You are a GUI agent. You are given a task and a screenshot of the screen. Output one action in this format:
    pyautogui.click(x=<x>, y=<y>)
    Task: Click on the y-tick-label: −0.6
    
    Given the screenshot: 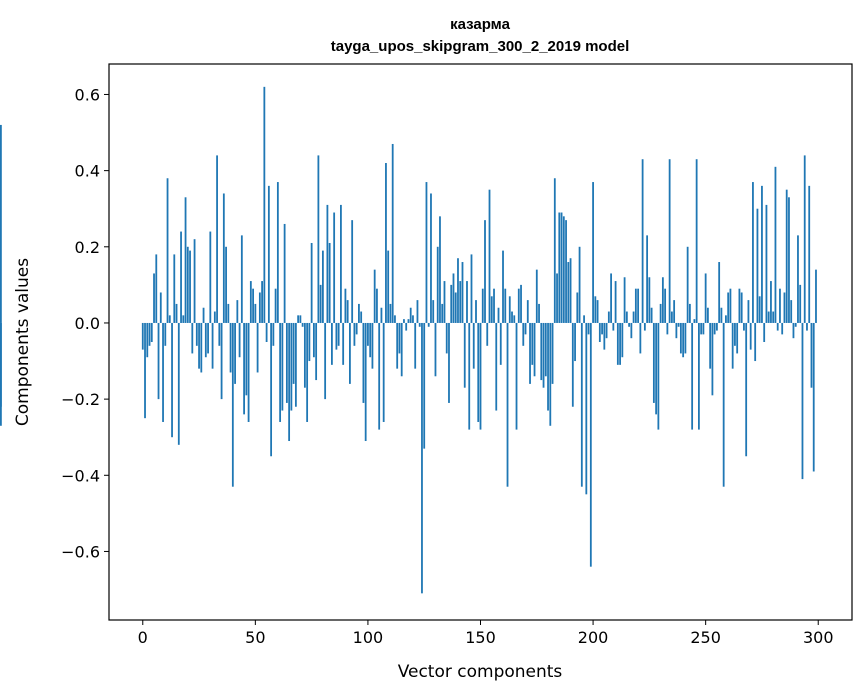 What is the action you would take?
    pyautogui.click(x=80, y=551)
    